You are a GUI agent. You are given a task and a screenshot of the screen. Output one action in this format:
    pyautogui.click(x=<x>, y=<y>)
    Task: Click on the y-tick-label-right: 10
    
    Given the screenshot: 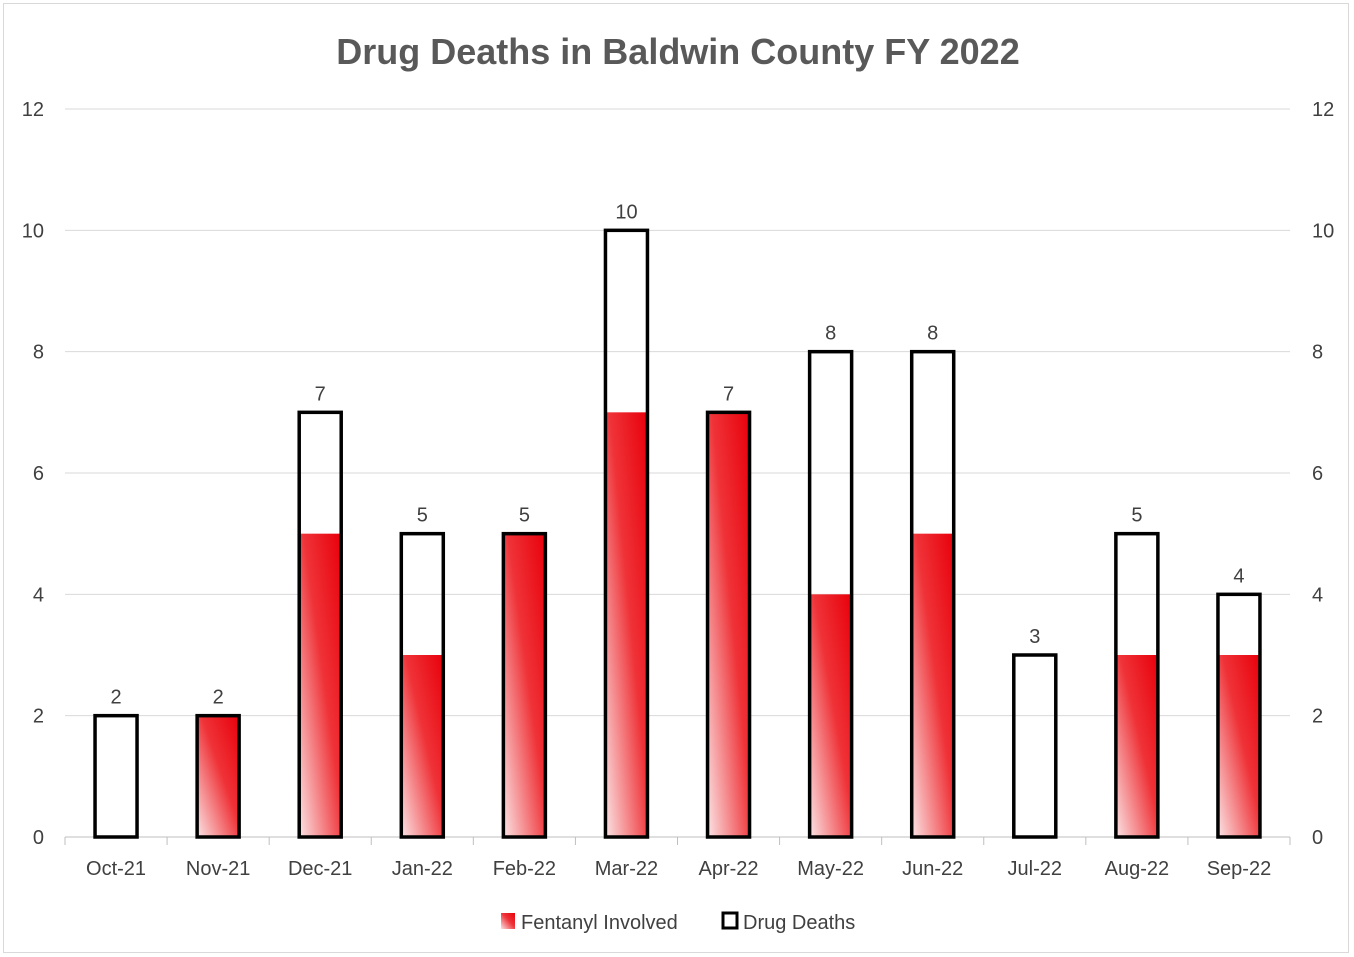 What is the action you would take?
    pyautogui.click(x=1323, y=231)
    